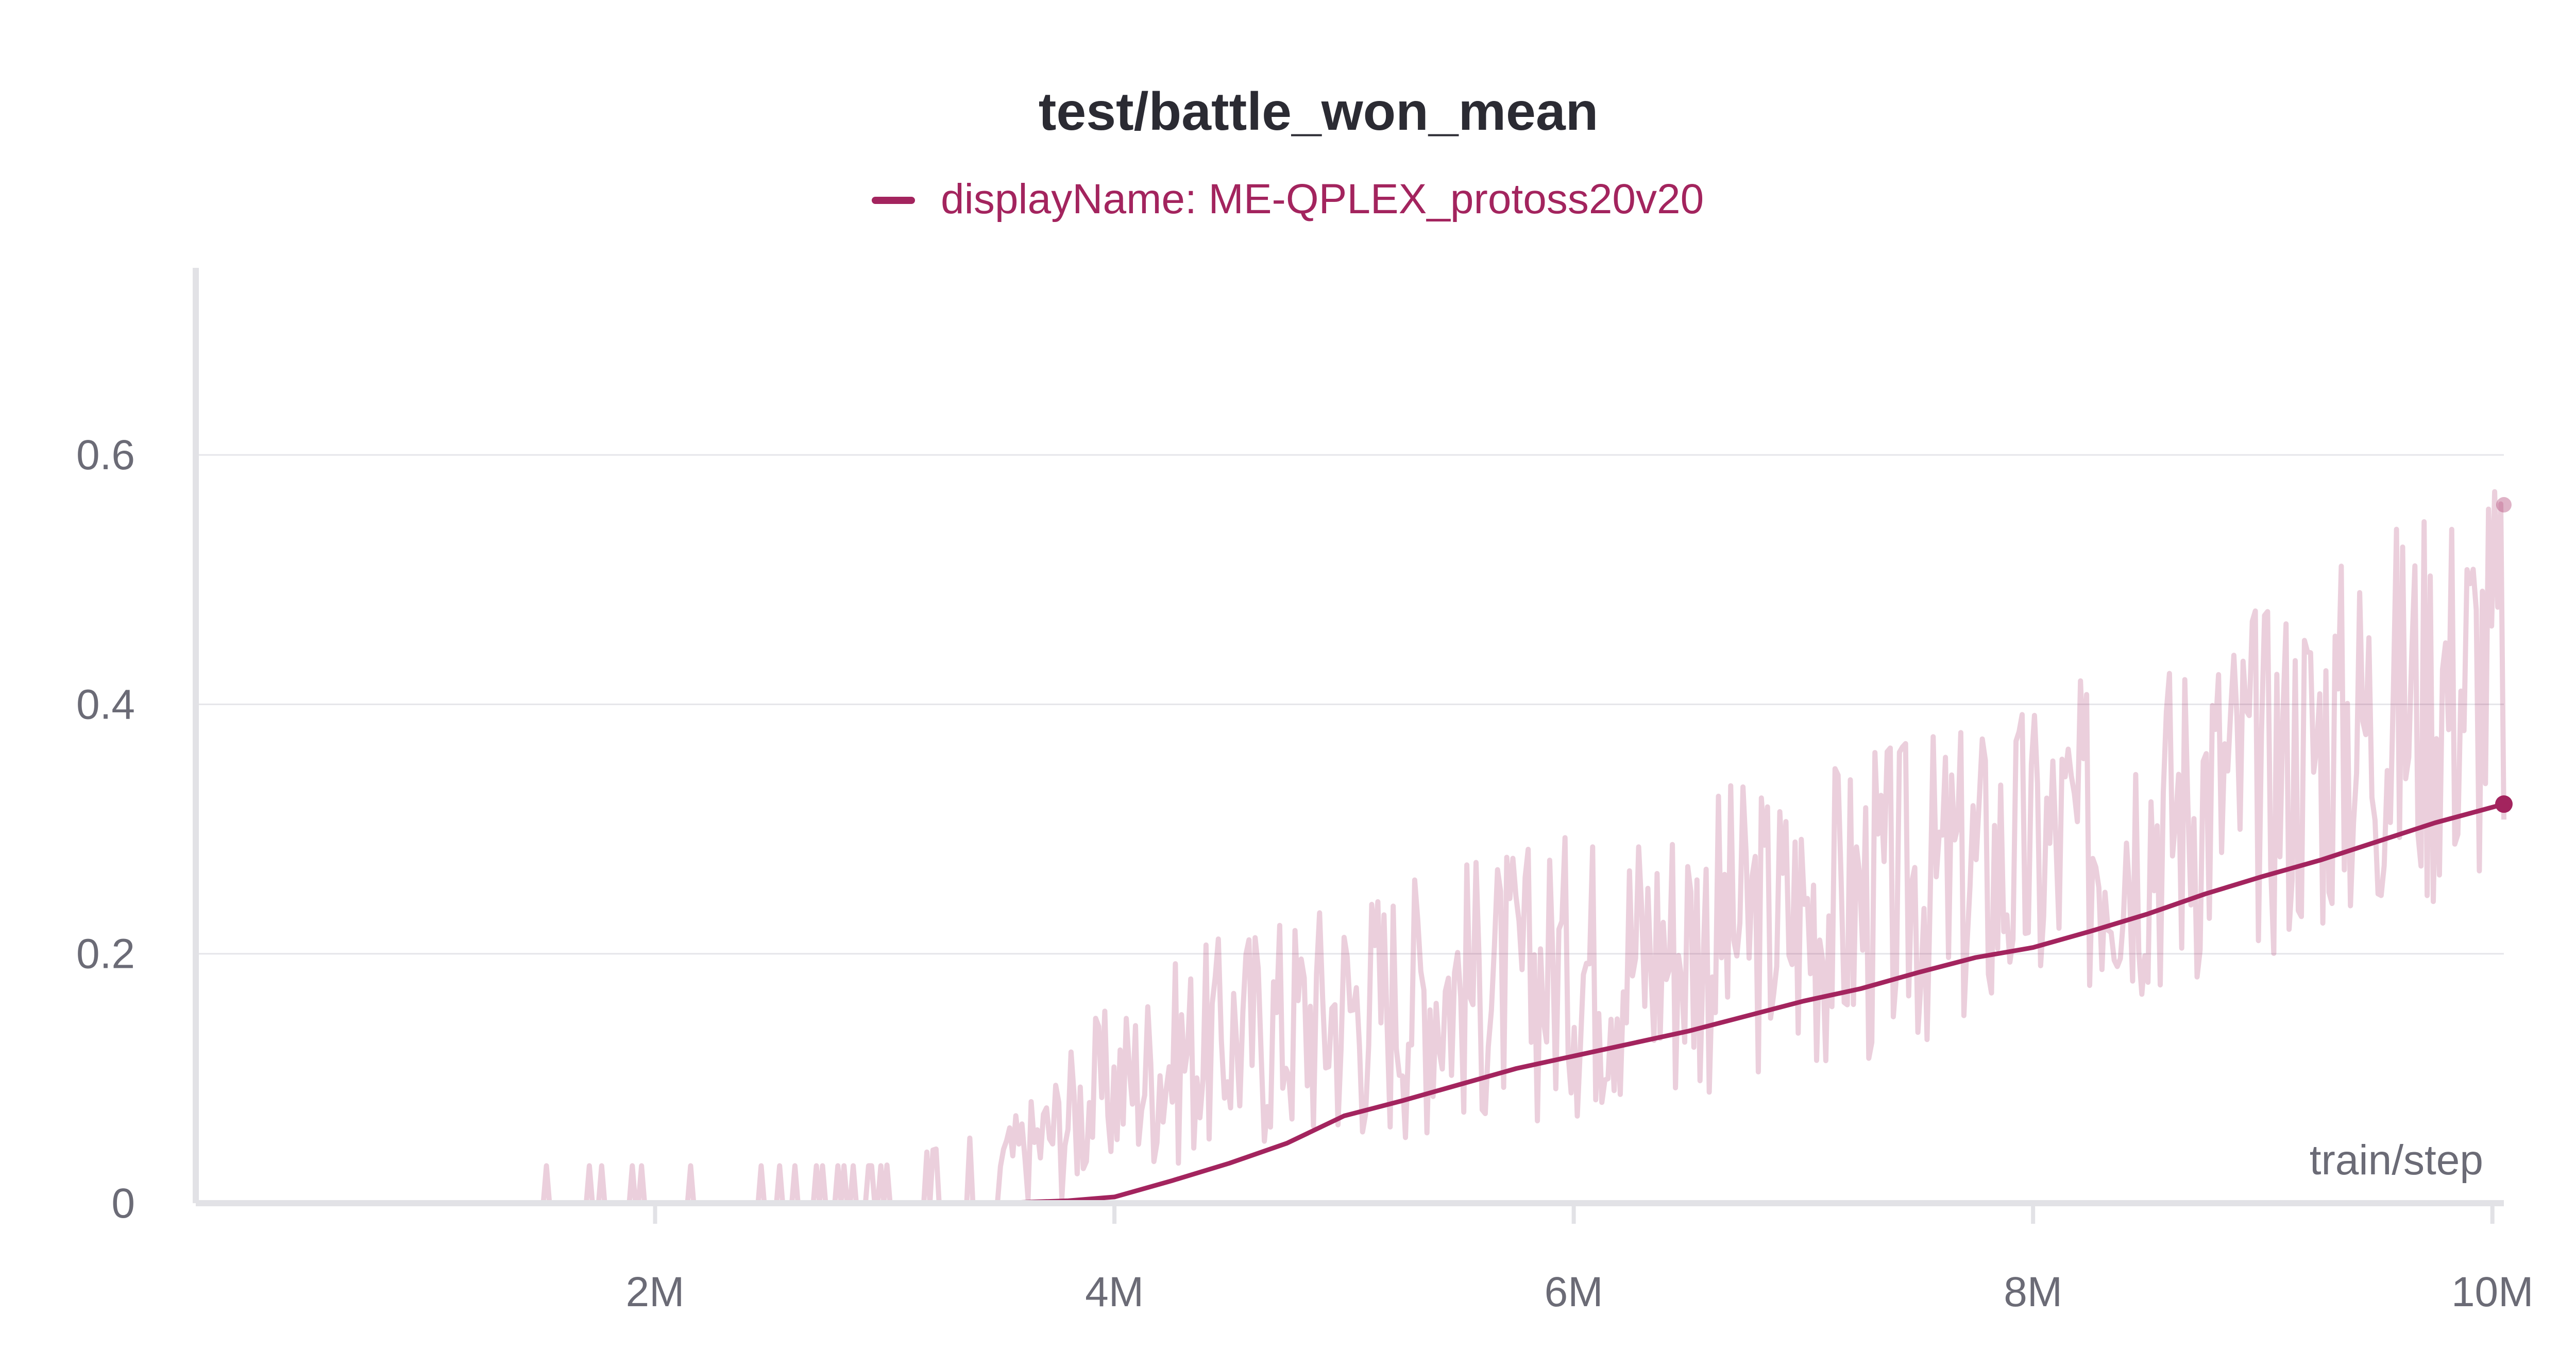 The image size is (2576, 1368). I want to click on x-tick-labels: 2M 4M 6M 8M 10M, so click(1580, 1292).